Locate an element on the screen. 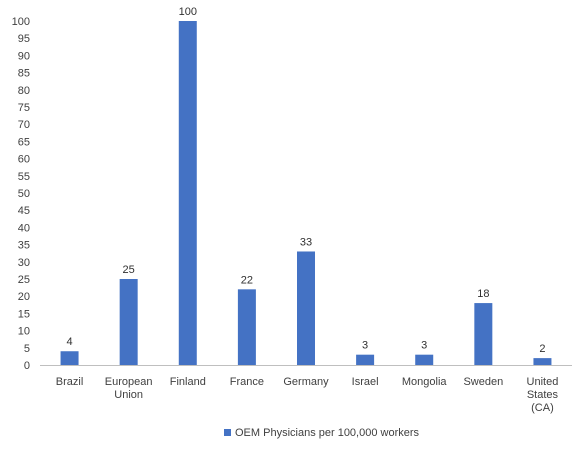  y-tick-label: 50 is located at coordinates (24, 194).